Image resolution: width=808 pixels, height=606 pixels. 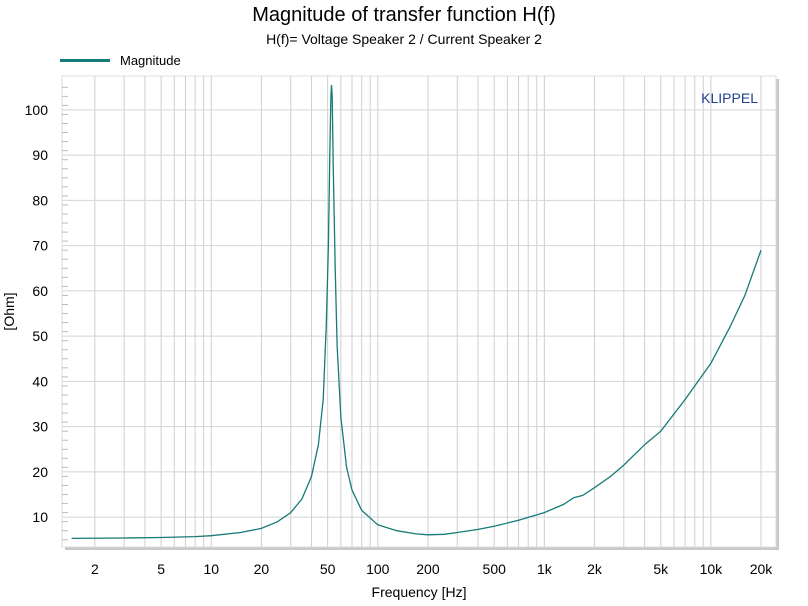 I want to click on x-tick-label: 2k, so click(x=595, y=569).